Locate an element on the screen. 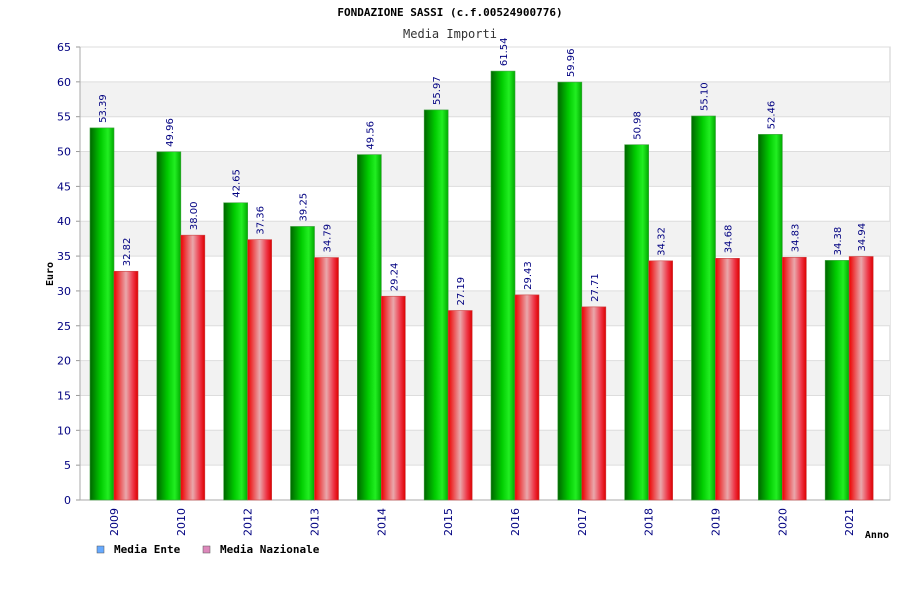 The width and height of the screenshot is (900, 600). label-media-ente: 50.98 is located at coordinates (638, 125).